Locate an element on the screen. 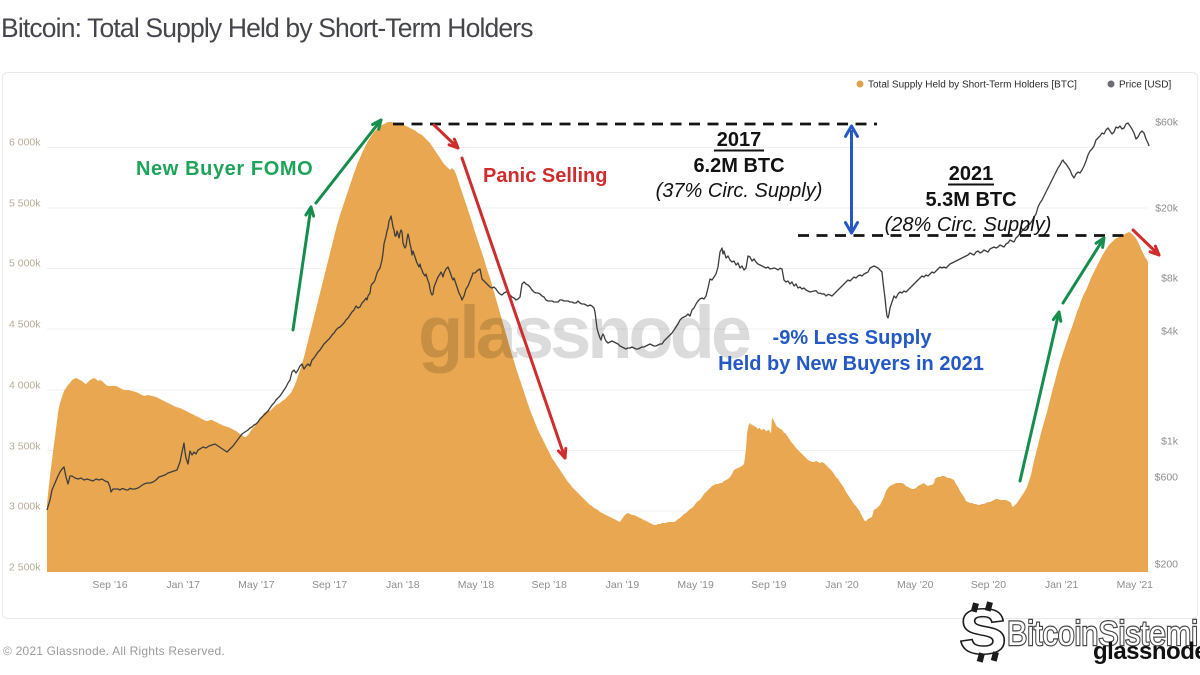  svg-text: (28% Circ. Supply) is located at coordinates (968, 225).